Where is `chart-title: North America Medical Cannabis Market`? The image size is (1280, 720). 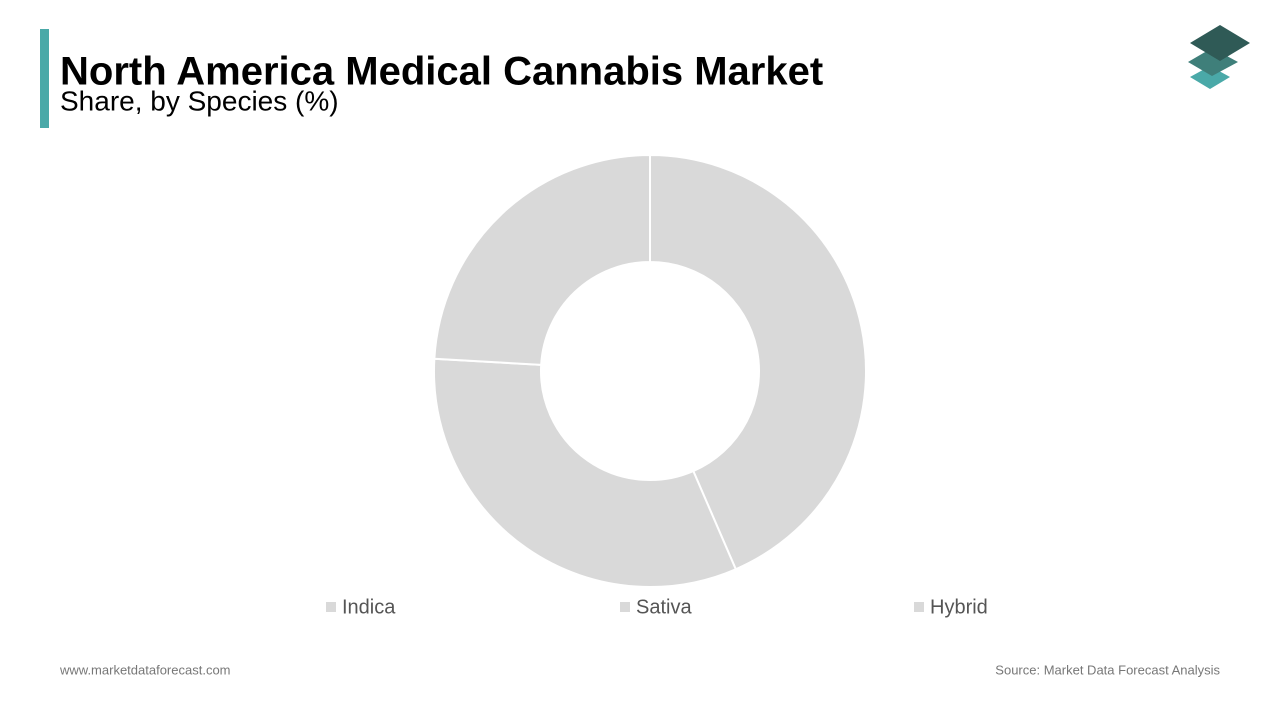 chart-title: North America Medical Cannabis Market is located at coordinates (441, 72).